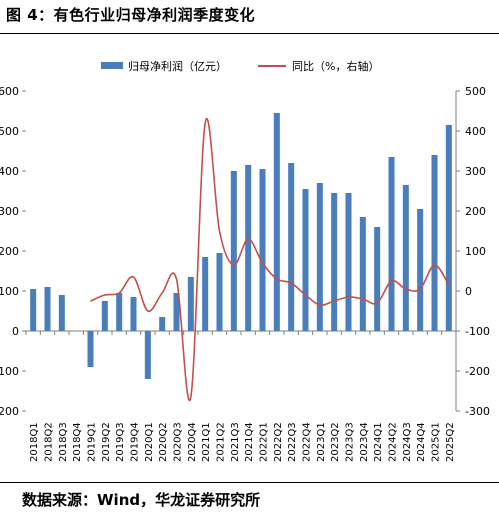 The height and width of the screenshot is (518, 499). Describe the element at coordinates (9, 171) in the screenshot. I see `left-tick-label: 400` at that location.